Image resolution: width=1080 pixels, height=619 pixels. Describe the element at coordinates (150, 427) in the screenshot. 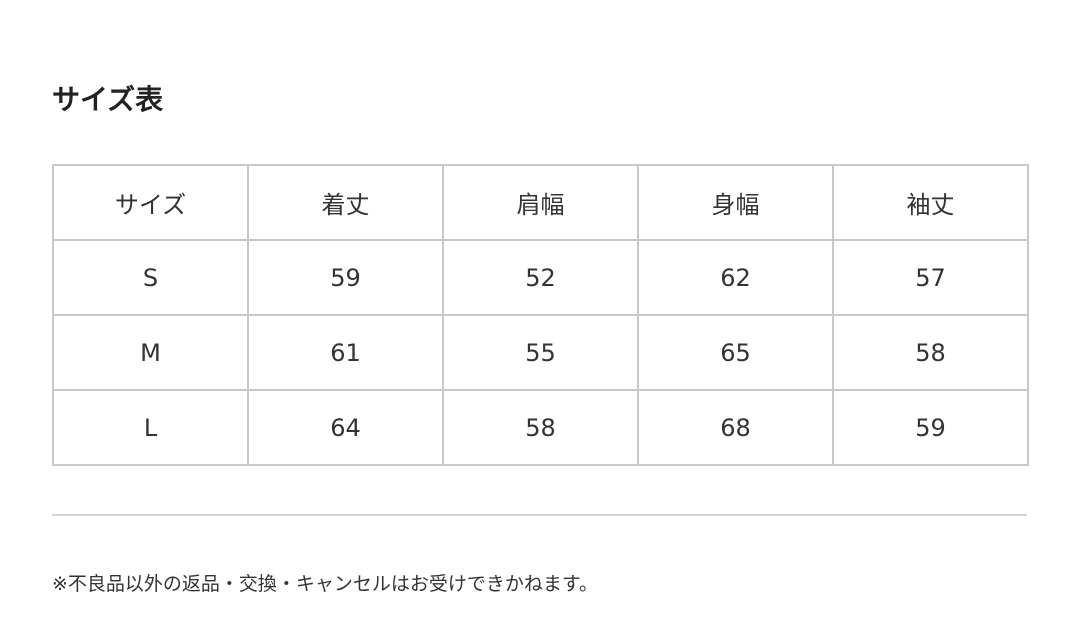

I see `cell: L` at that location.